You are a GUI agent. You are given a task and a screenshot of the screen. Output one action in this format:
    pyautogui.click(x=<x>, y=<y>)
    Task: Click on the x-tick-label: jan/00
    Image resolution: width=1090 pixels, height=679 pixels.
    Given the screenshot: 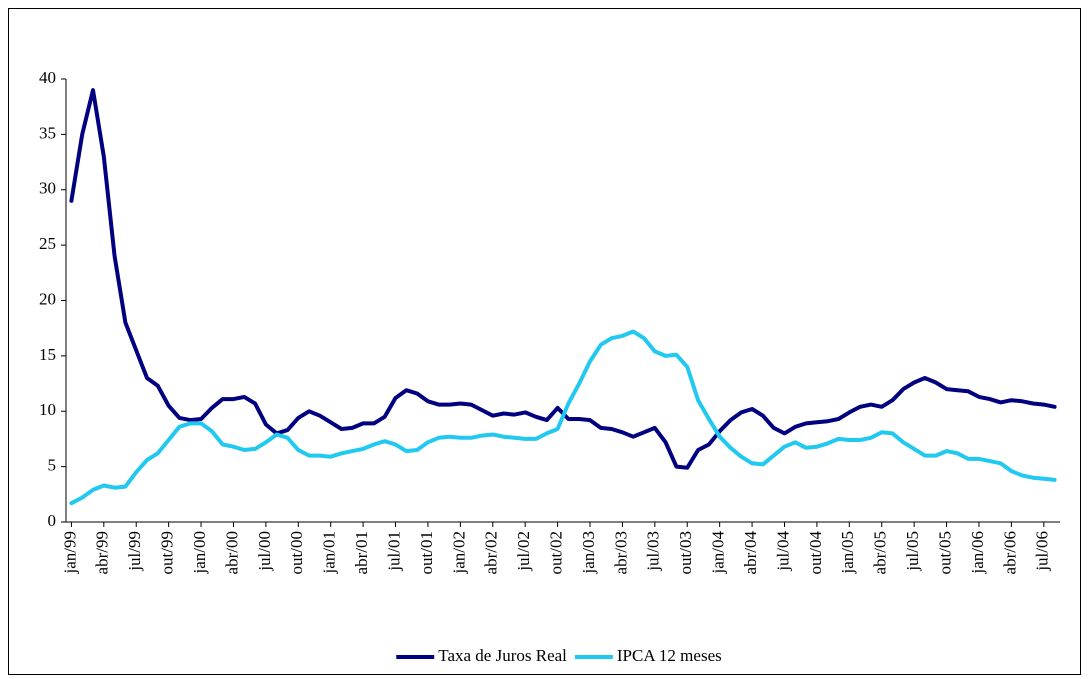 What is the action you would take?
    pyautogui.click(x=199, y=553)
    